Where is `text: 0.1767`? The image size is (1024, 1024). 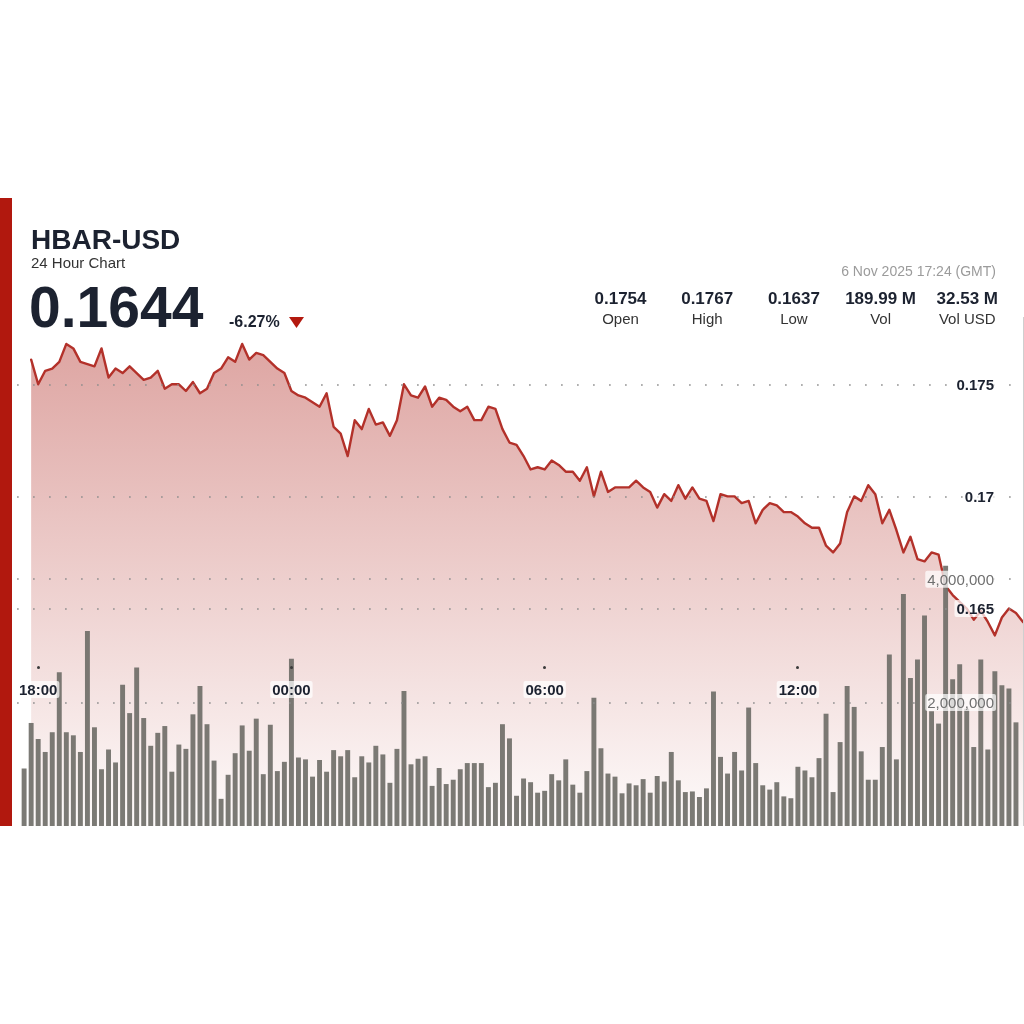 text: 0.1767 is located at coordinates (707, 298).